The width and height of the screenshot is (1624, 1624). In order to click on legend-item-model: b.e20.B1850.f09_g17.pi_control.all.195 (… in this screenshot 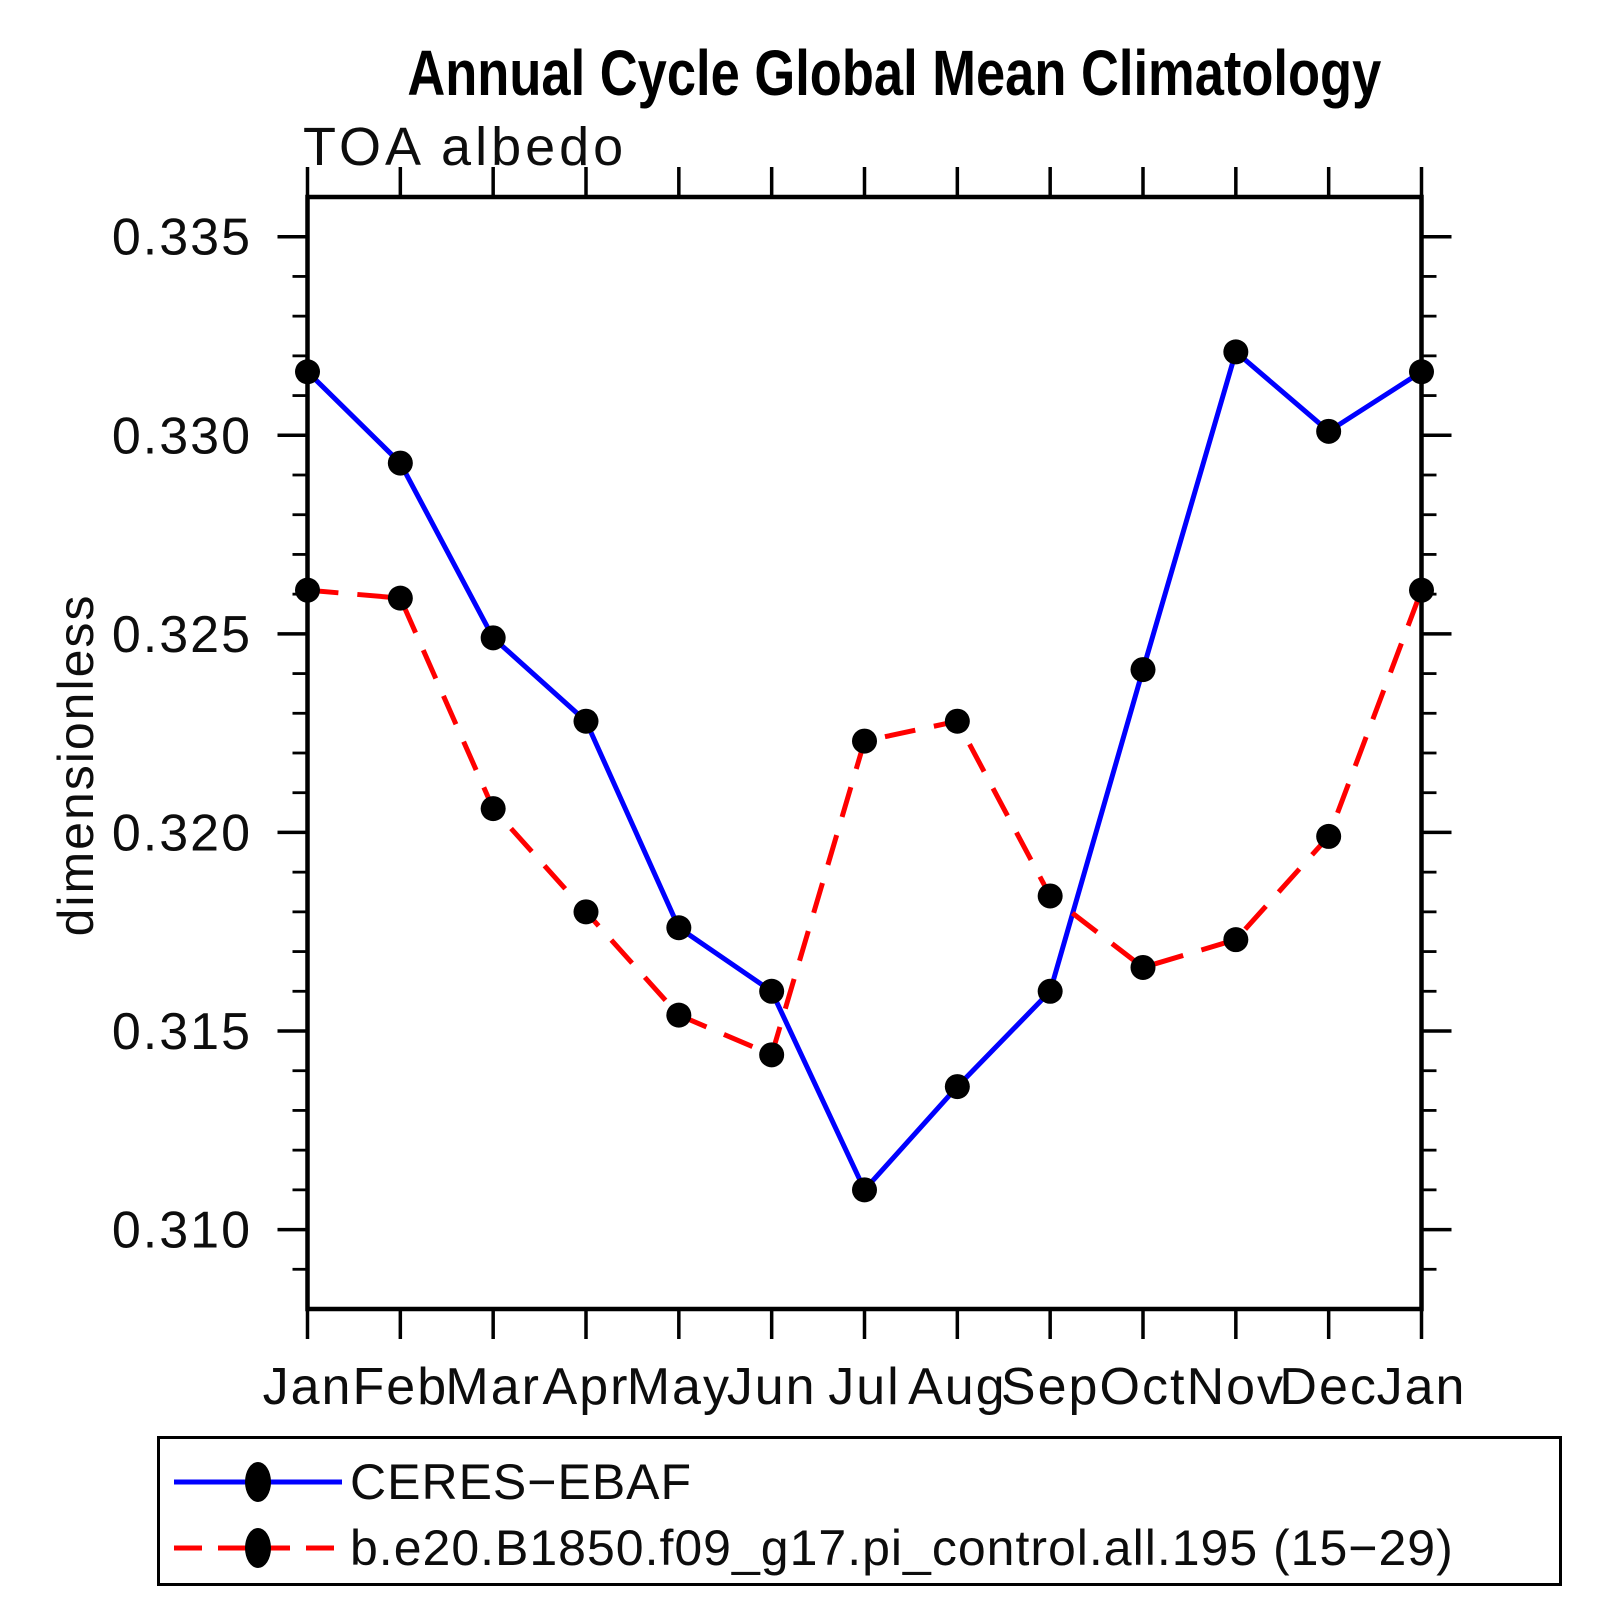, I will do `click(813, 1548)`.